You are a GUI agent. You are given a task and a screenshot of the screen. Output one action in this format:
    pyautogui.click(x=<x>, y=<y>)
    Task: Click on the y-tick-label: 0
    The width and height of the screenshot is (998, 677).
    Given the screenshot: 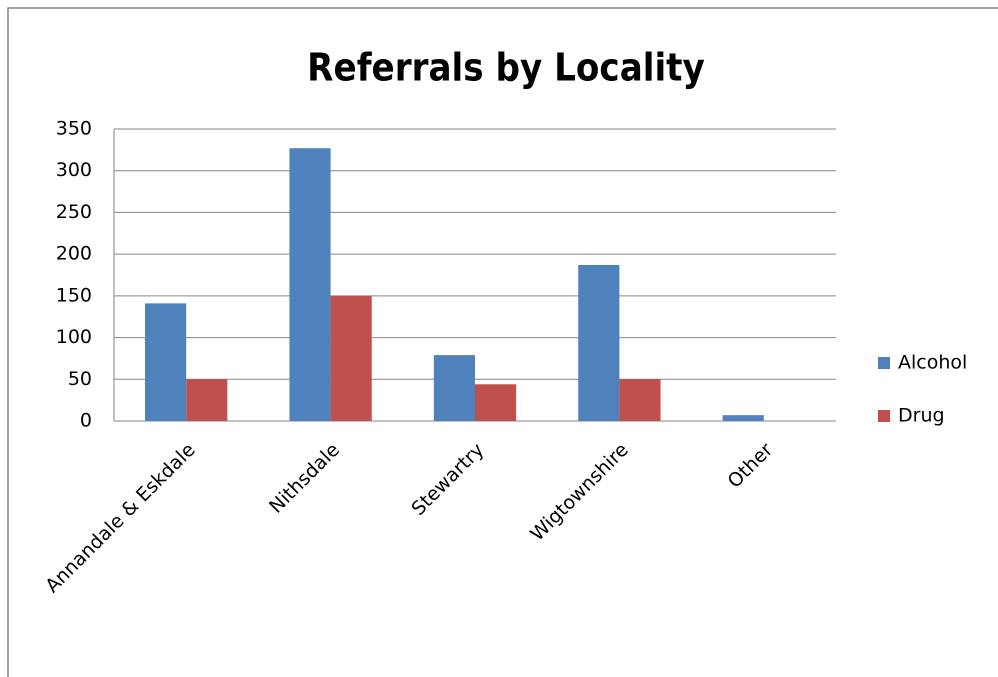 What is the action you would take?
    pyautogui.click(x=86, y=421)
    